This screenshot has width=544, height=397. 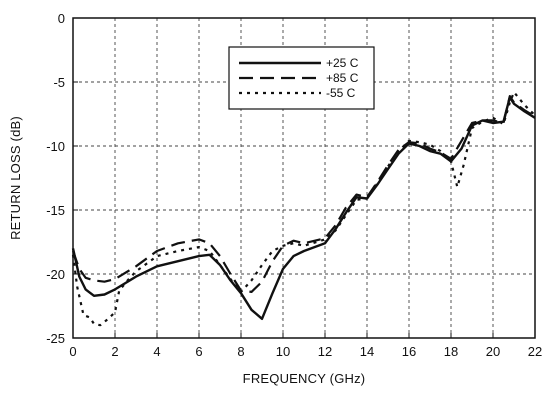 I want to click on y-tick-label: -5, so click(x=59, y=82).